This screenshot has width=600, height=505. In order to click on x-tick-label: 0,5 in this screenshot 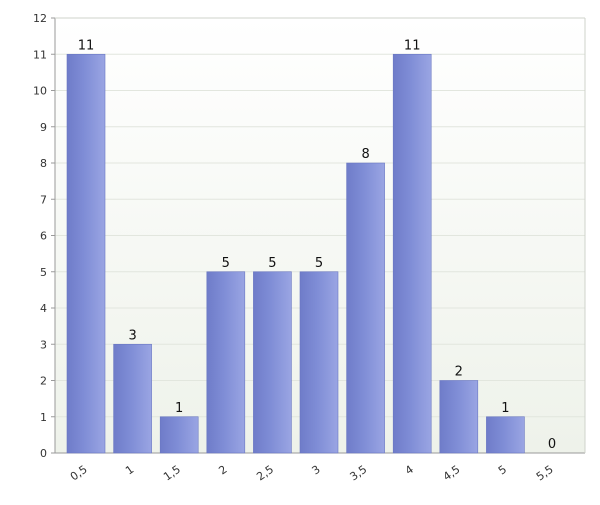, I will do `click(79, 473)`.